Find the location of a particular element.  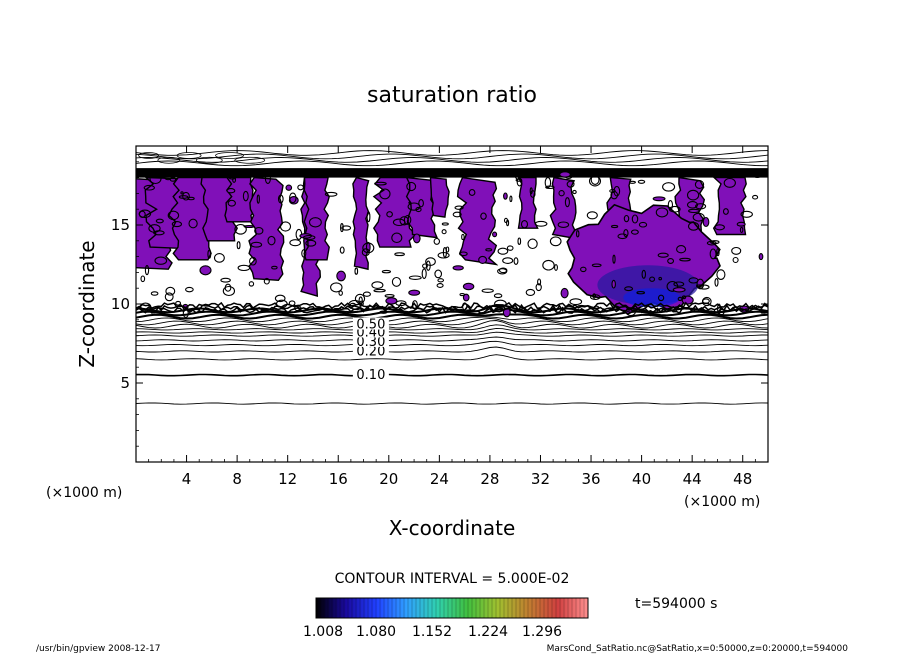

x-tick-label: 28 is located at coordinates (489, 479).